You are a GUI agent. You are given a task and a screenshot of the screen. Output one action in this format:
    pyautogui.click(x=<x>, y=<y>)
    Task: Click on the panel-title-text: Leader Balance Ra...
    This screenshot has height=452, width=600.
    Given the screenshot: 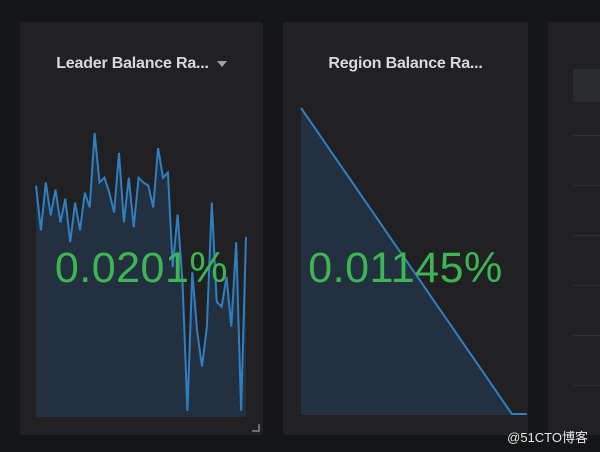 What is the action you would take?
    pyautogui.click(x=132, y=63)
    